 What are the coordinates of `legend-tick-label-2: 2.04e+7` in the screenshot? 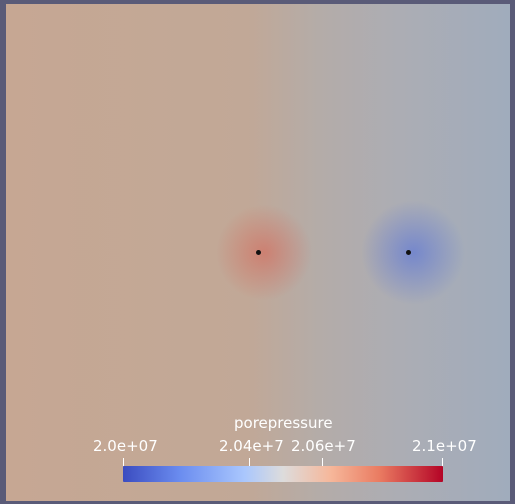 It's located at (251, 446).